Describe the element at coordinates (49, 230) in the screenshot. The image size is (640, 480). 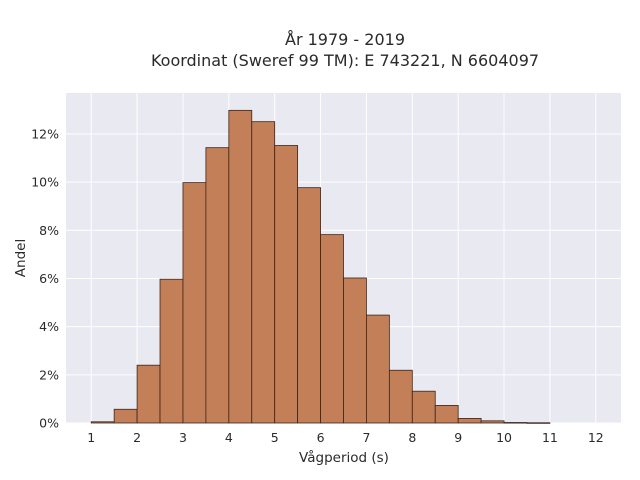
I see `y-tick-label: 8%` at that location.